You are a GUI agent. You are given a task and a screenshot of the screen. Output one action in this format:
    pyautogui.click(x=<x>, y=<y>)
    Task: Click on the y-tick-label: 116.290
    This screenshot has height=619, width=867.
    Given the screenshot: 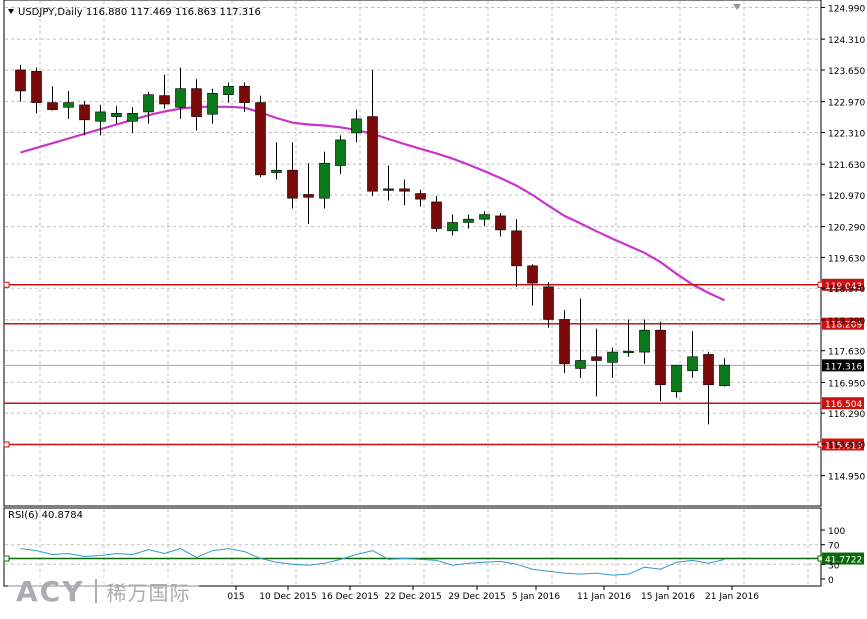 What is the action you would take?
    pyautogui.click(x=846, y=415)
    